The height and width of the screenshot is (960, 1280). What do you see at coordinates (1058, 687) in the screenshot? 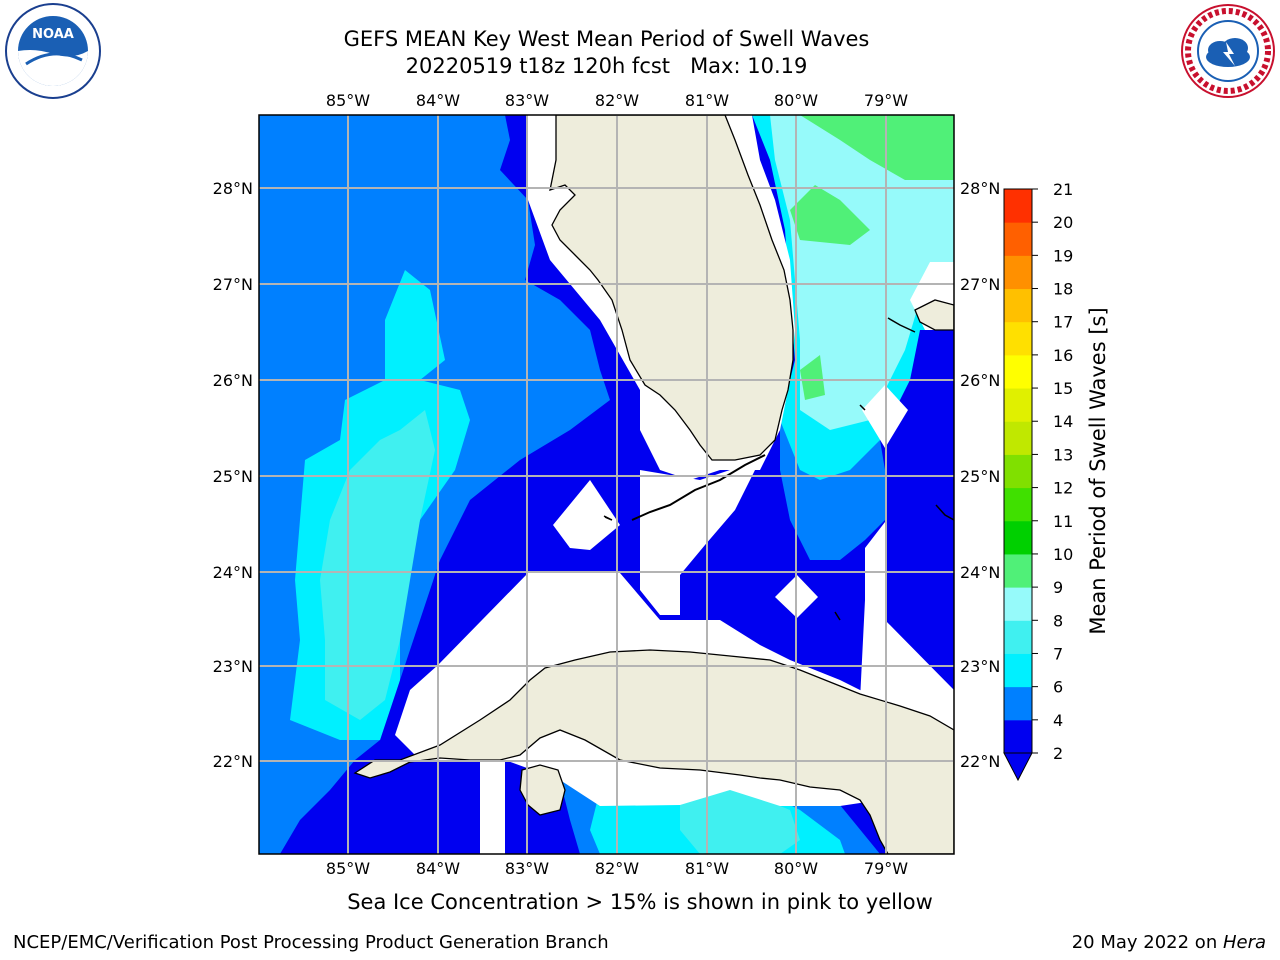
I see `colorbar-tick-label: 6` at bounding box center [1058, 687].